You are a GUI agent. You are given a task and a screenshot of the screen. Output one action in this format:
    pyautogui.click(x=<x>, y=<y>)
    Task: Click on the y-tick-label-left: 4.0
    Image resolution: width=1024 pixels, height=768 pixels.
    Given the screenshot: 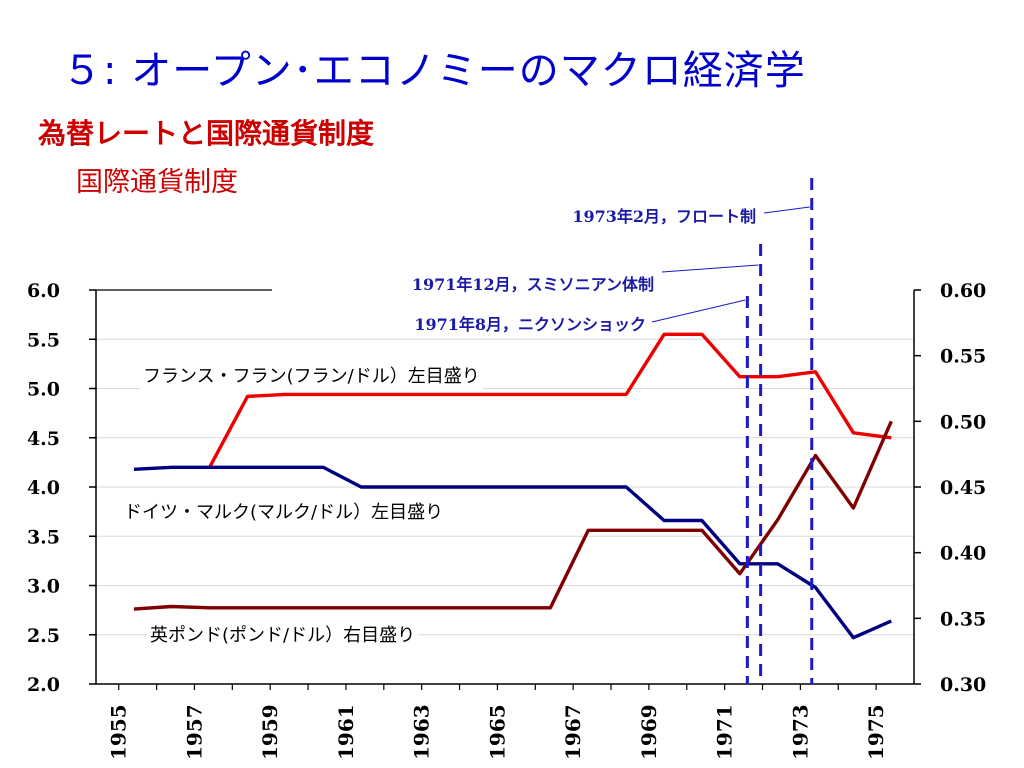 What is the action you would take?
    pyautogui.click(x=43, y=488)
    